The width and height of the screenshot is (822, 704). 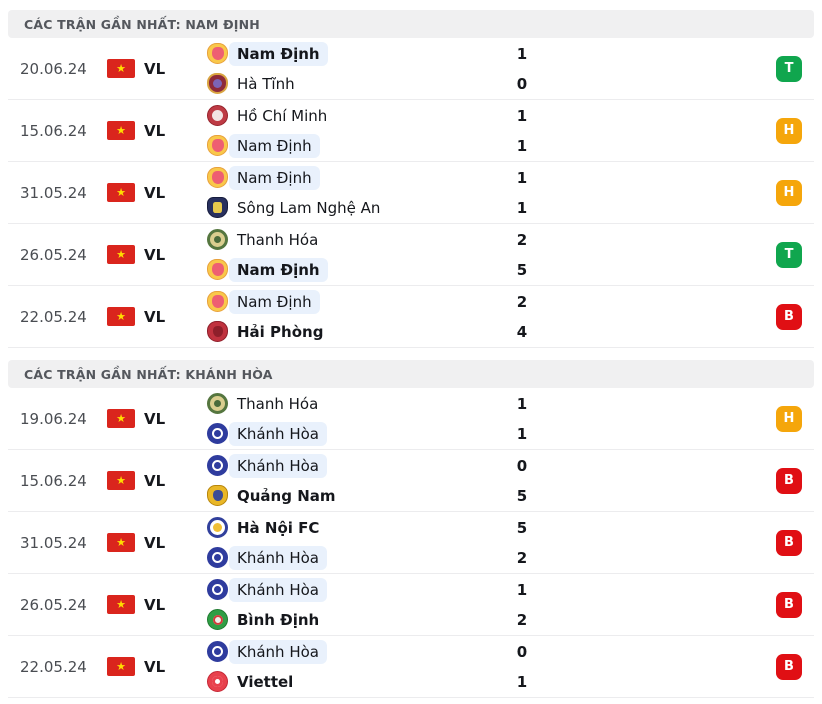 I want to click on teams-cell: Nam Định 1 Hà Tĩnh 0, so click(x=481, y=69).